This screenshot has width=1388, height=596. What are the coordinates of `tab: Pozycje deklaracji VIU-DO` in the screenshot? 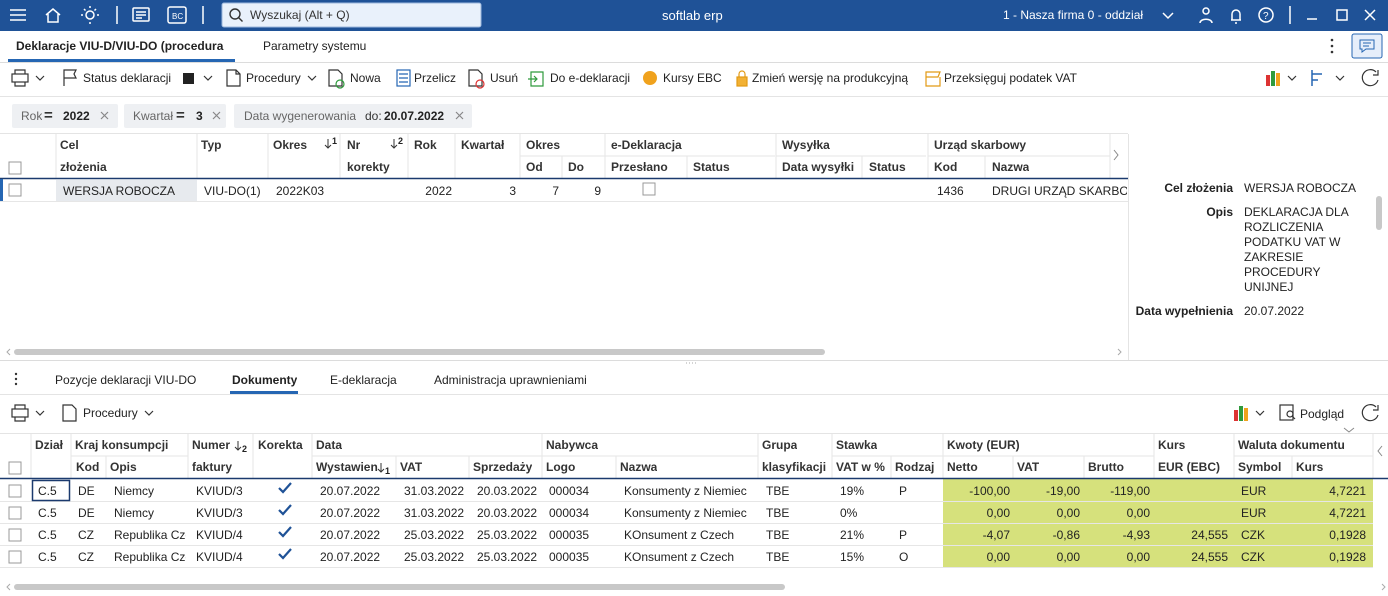 It's located at (126, 380).